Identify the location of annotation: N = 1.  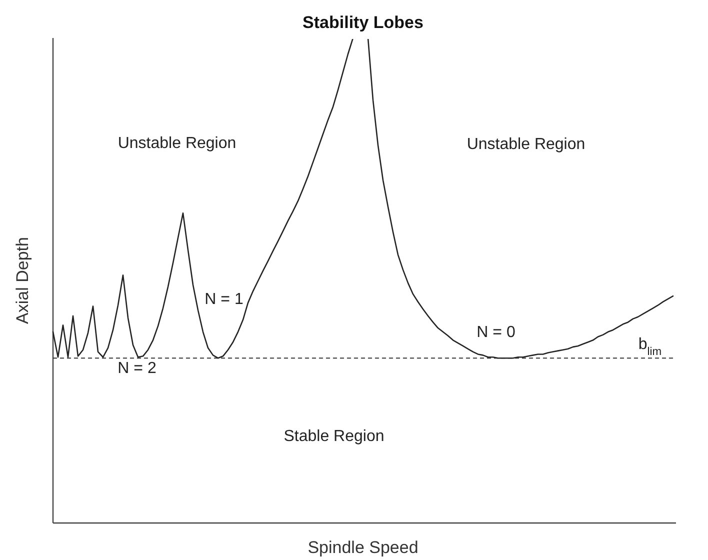
(224, 299).